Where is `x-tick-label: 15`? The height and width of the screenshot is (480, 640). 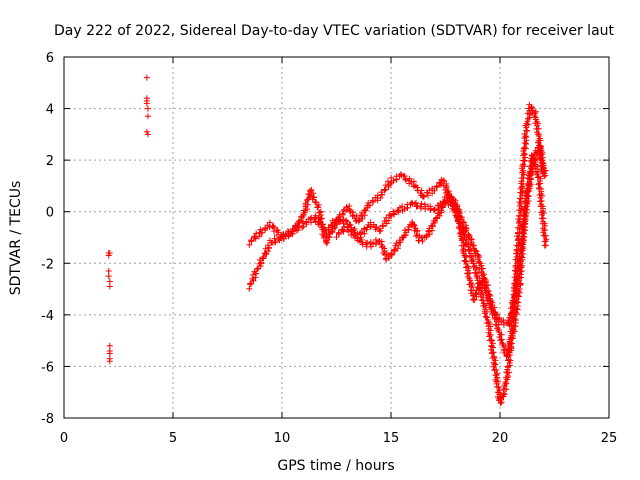 x-tick-label: 15 is located at coordinates (391, 438).